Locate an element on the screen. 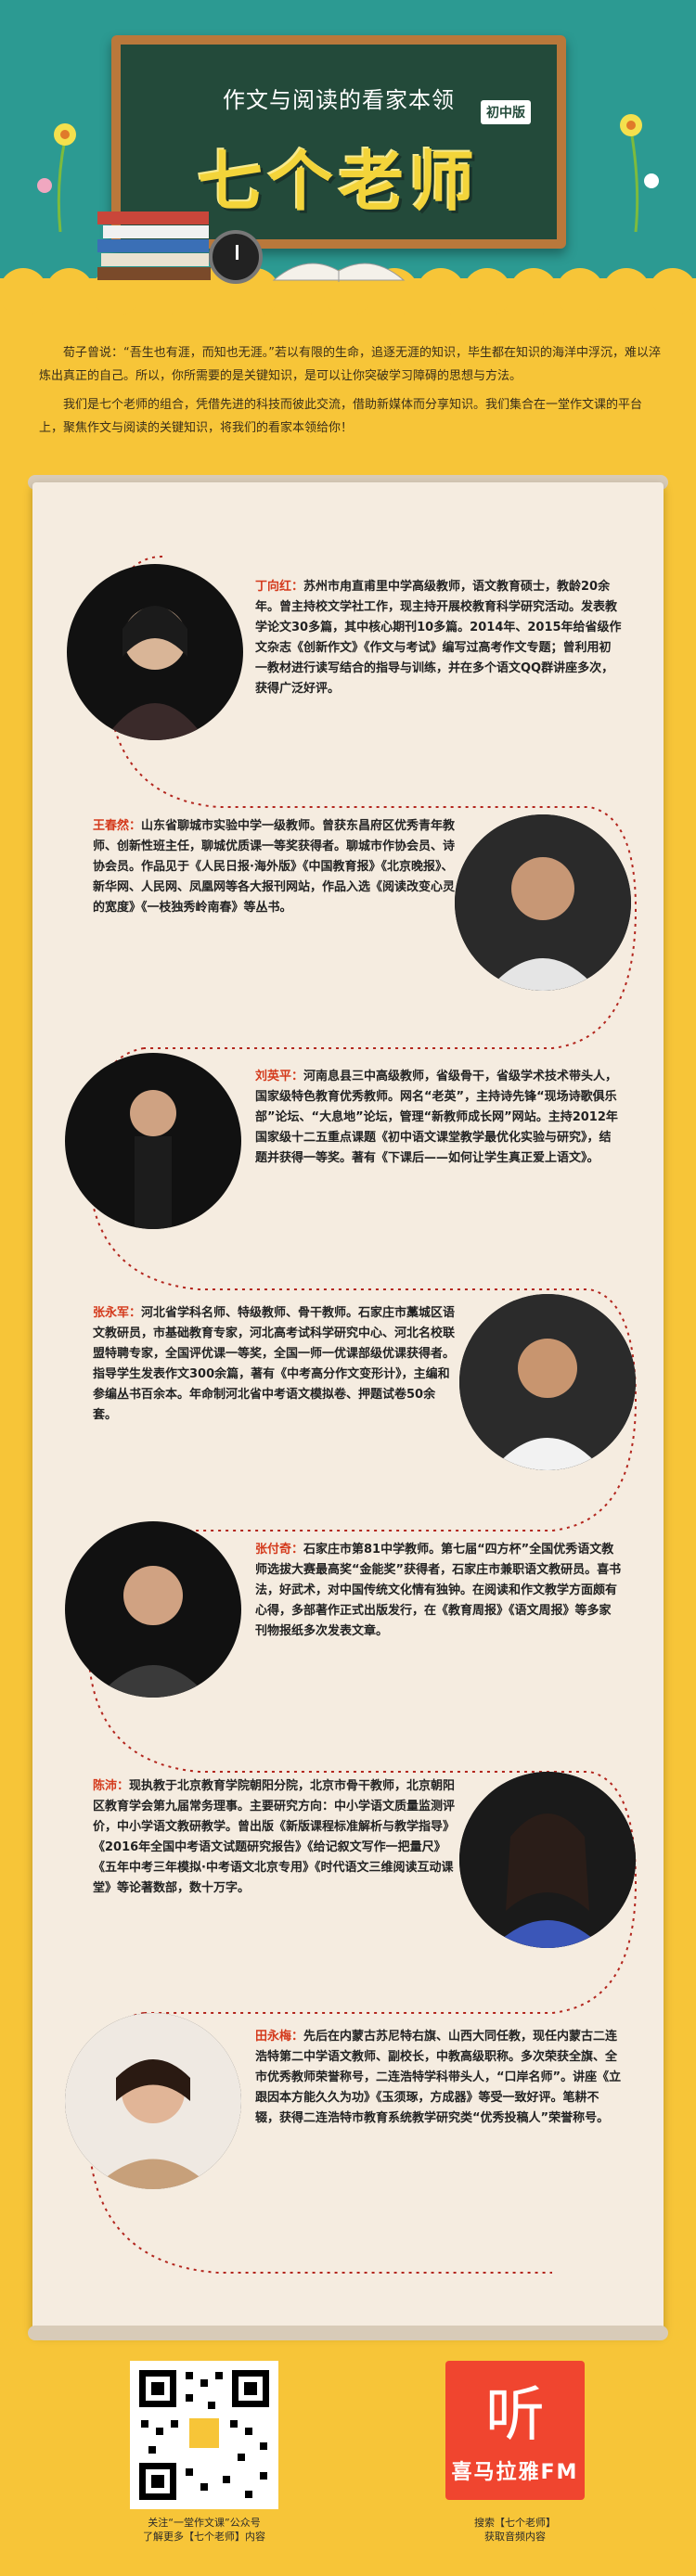 This screenshot has height=2576, width=696. teacher-photo-chen is located at coordinates (547, 1860).